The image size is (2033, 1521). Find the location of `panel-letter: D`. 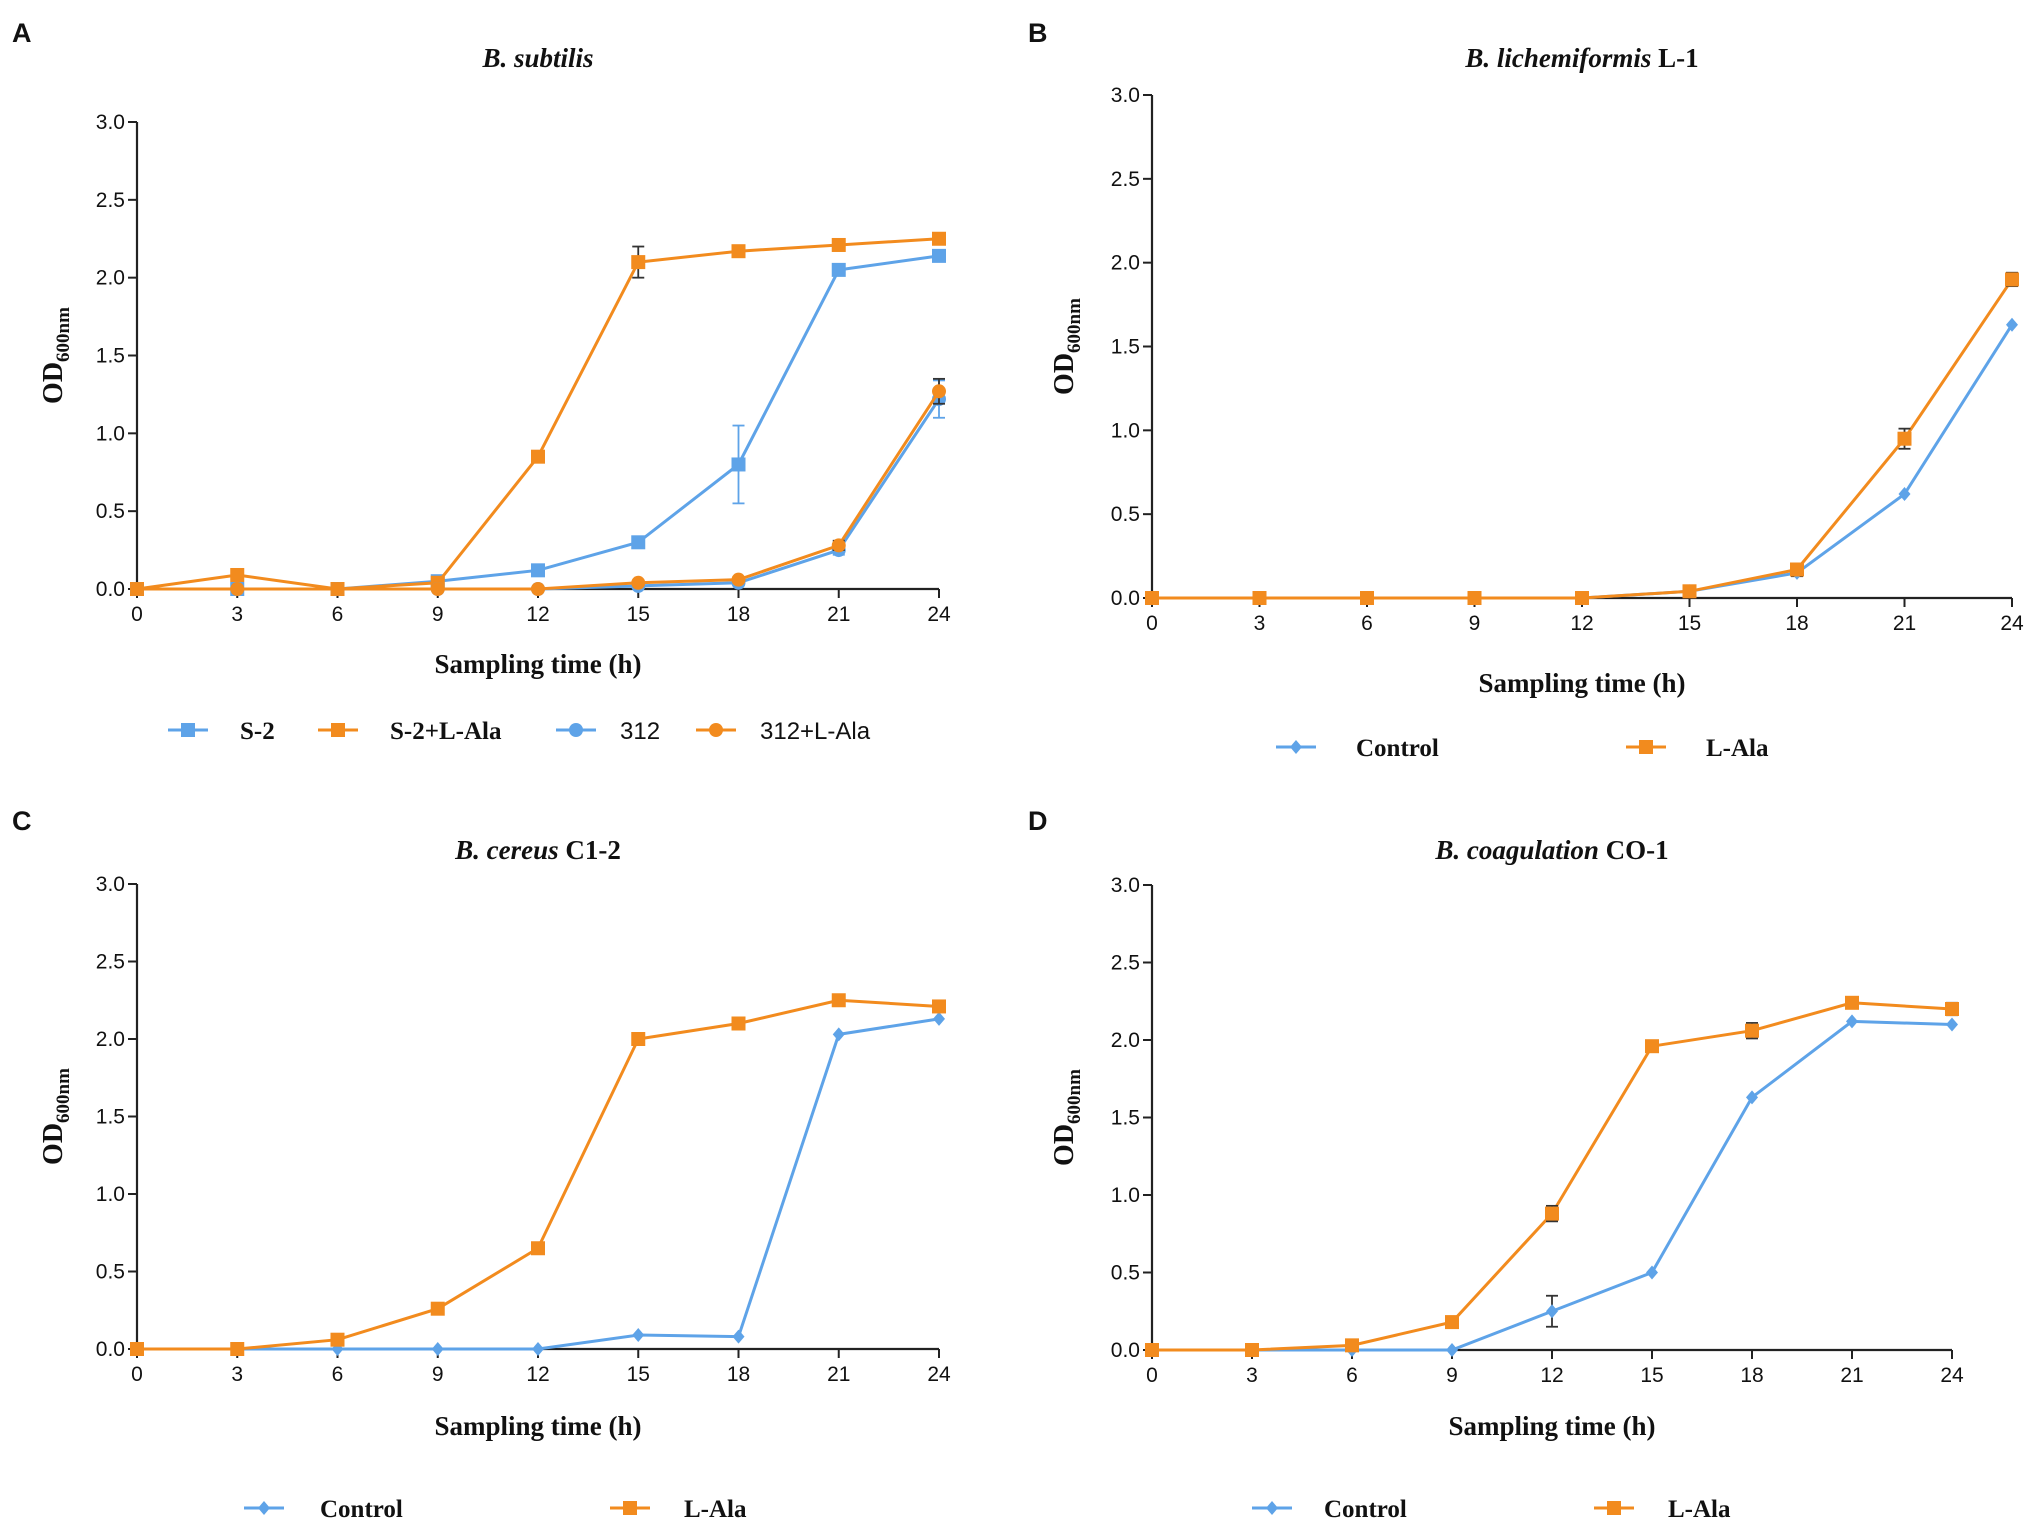

panel-letter: D is located at coordinates (1038, 821).